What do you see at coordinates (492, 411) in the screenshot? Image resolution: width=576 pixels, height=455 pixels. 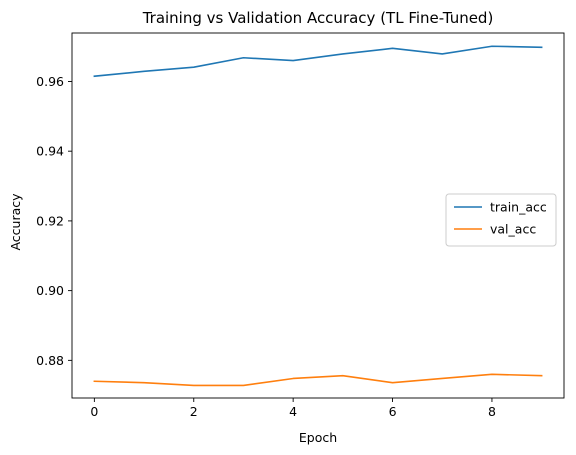 I see `x-tick-label: 8` at bounding box center [492, 411].